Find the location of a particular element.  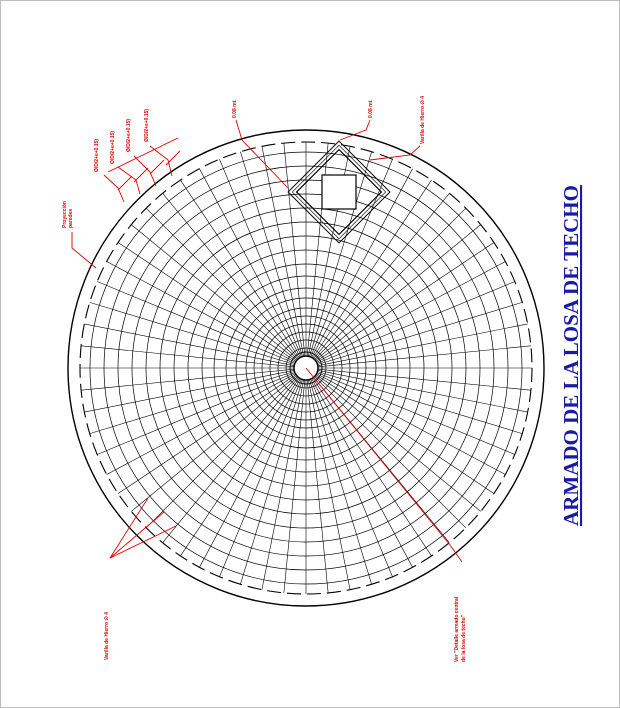

opening-trim-bars is located at coordinates (339, 192).